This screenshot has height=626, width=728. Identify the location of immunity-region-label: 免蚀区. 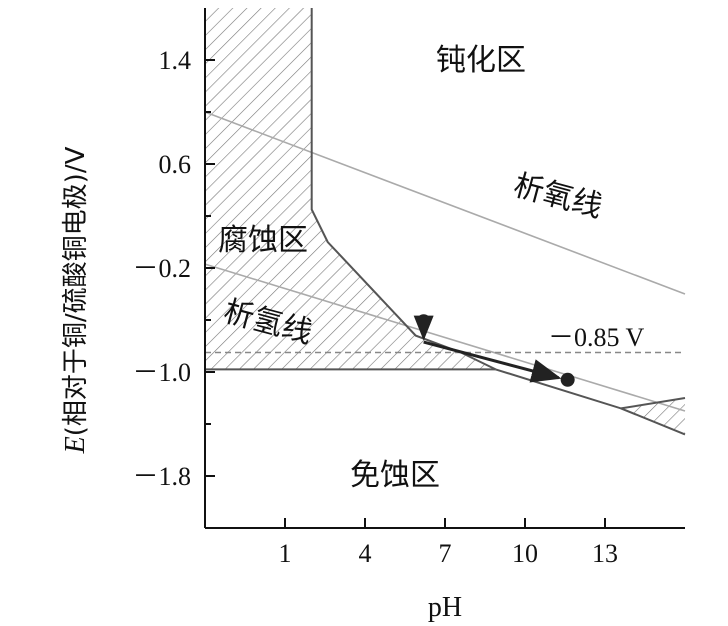
(395, 475).